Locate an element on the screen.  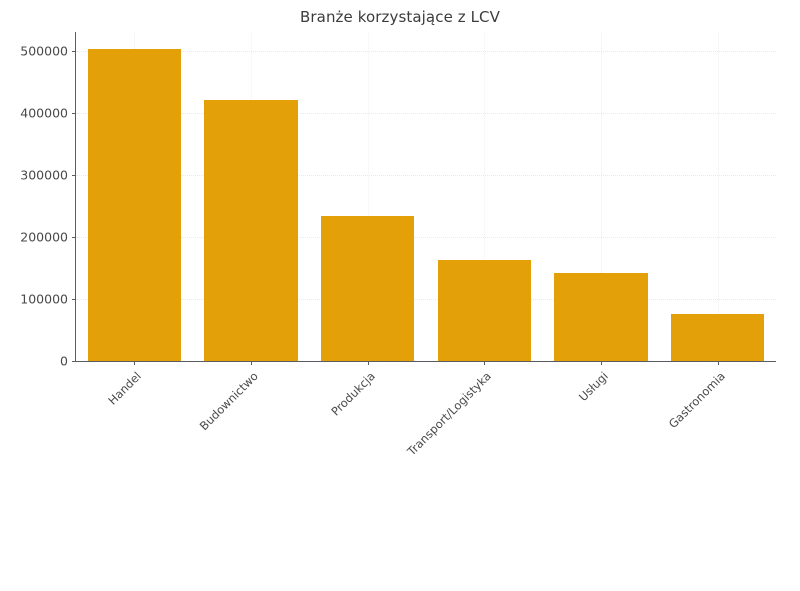
y-tick-label: 400000 is located at coordinates (44, 113).